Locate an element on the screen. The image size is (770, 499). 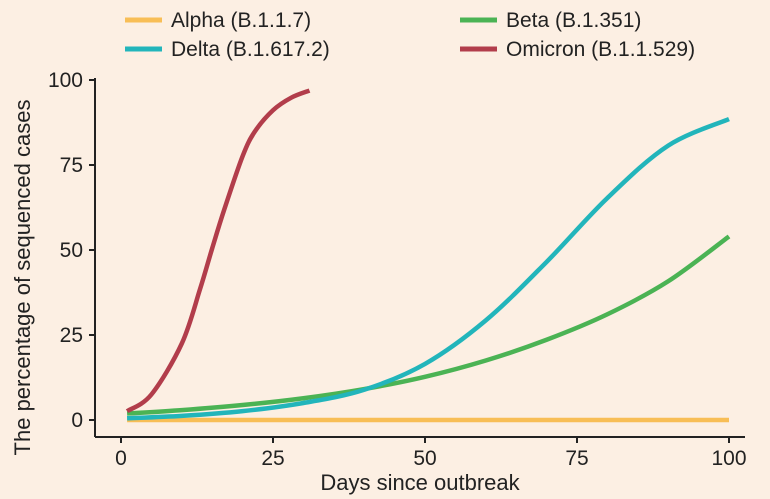
x-tick-label: 25 is located at coordinates (272, 458).